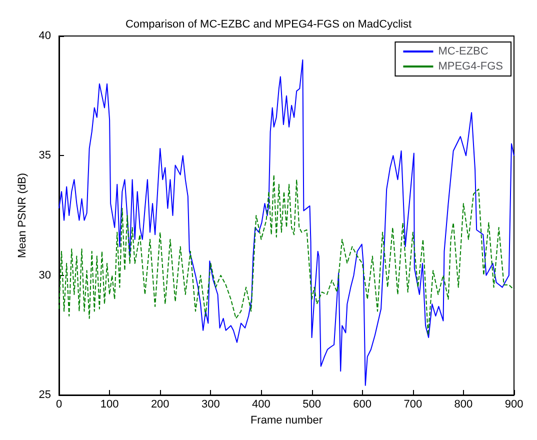 Image resolution: width=537 pixels, height=440 pixels. What do you see at coordinates (463, 52) in the screenshot?
I see `legend-label: MC-EZBC` at bounding box center [463, 52].